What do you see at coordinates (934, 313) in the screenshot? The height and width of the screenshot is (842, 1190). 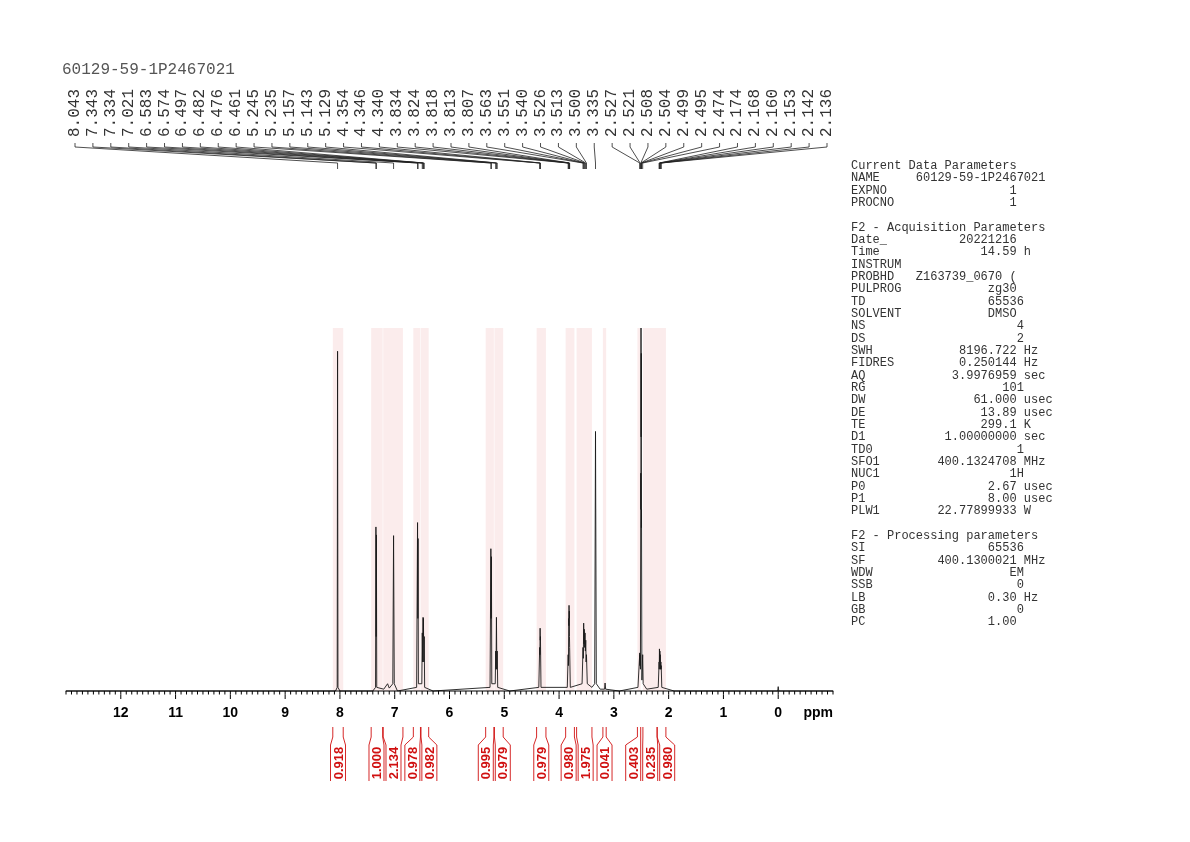 I see `text: SOLVENT DMSO` at bounding box center [934, 313].